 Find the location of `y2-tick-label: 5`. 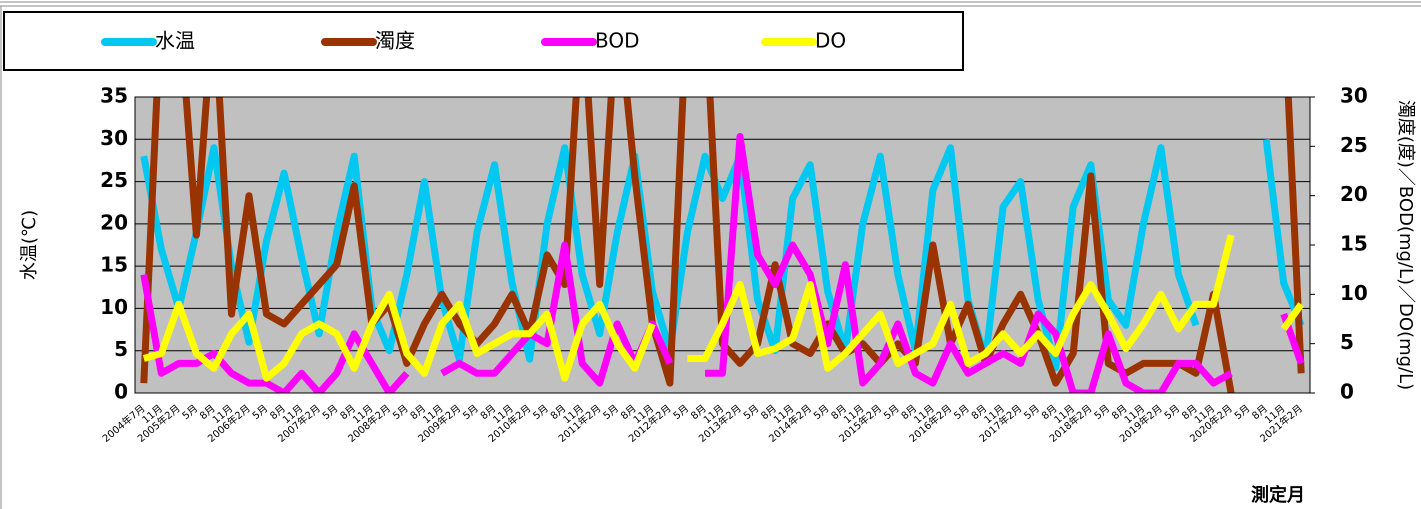

y2-tick-label: 5 is located at coordinates (1347, 342).